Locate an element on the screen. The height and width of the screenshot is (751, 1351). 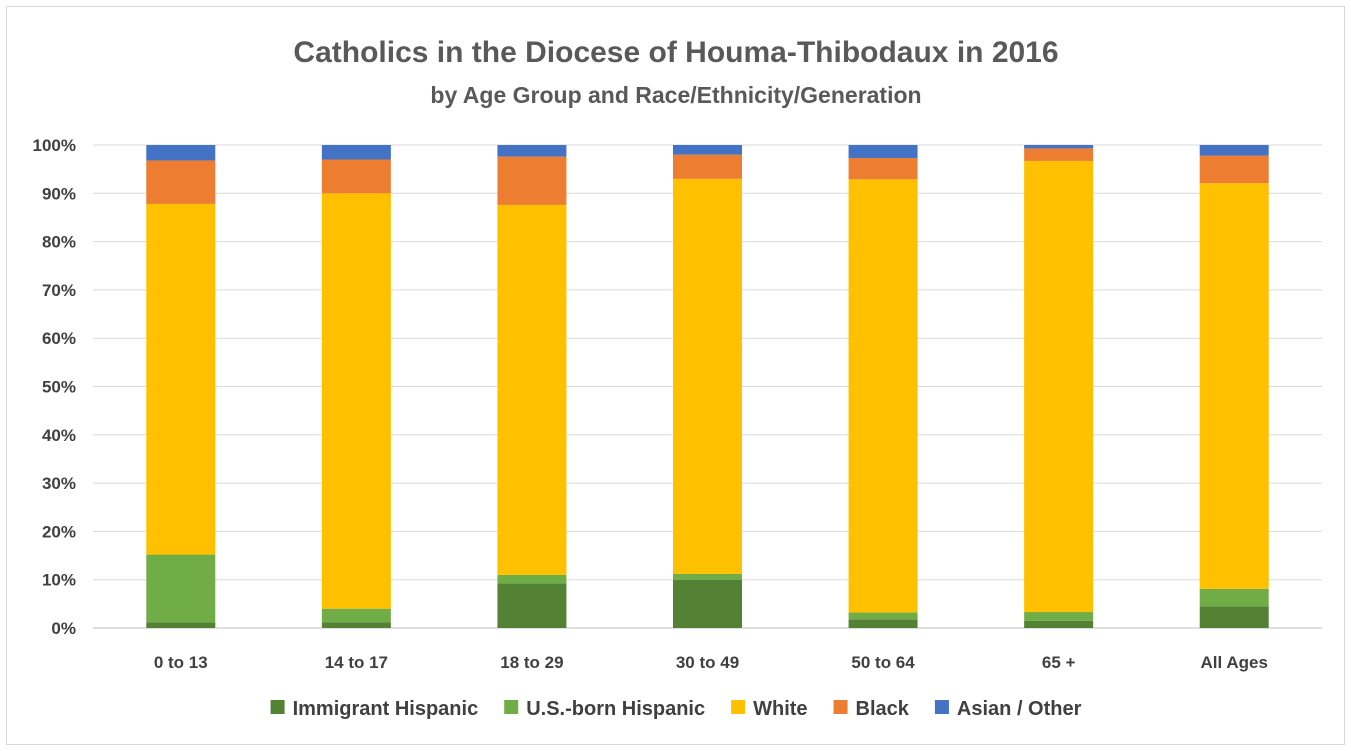
y-tick-label: 30% is located at coordinates (59, 483).